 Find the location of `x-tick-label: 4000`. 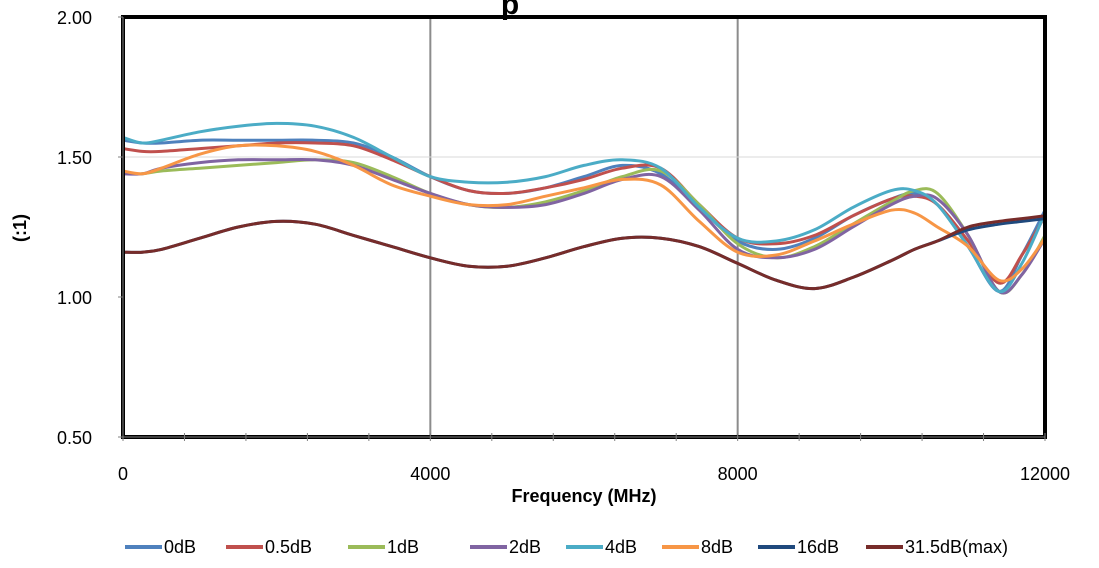

x-tick-label: 4000 is located at coordinates (430, 474).